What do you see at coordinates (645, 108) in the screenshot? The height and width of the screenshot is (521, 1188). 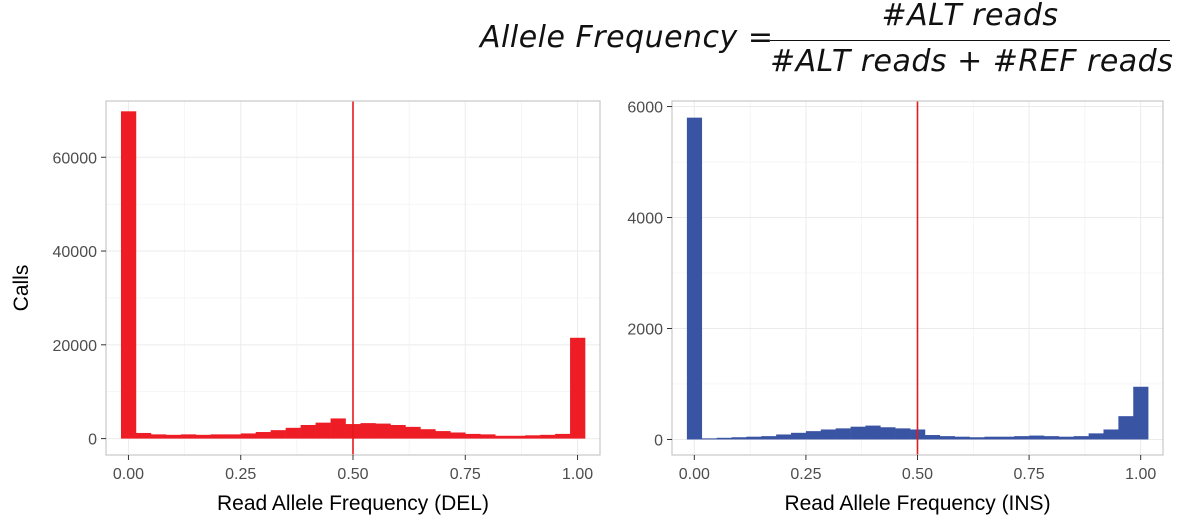 I see `ins-y-tick-label: 6000` at bounding box center [645, 108].